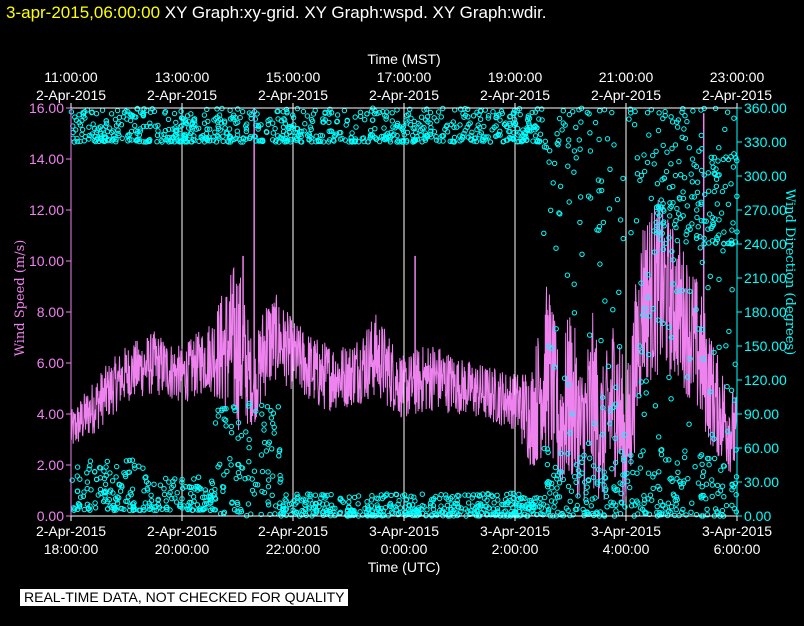  I want to click on left-tick-label: 4.00, so click(50, 414).